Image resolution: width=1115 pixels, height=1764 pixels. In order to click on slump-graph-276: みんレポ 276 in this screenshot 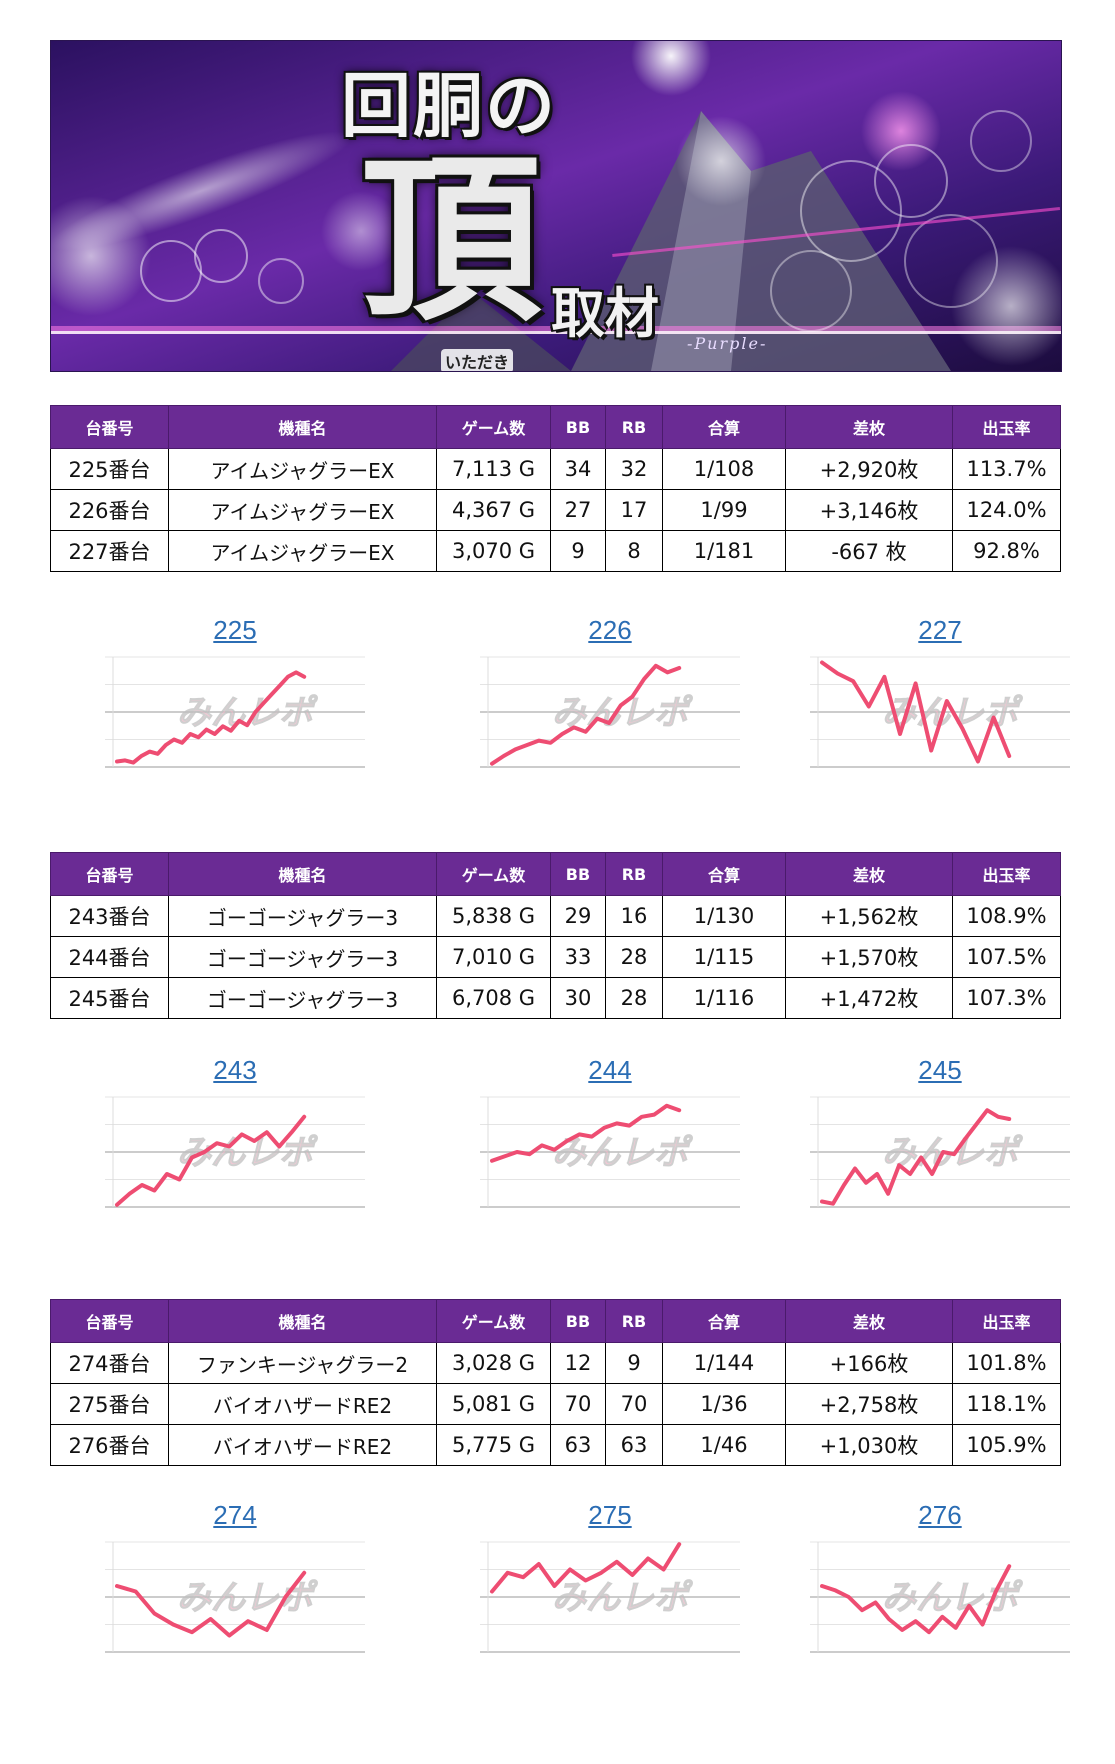, I will do `click(940, 1585)`.